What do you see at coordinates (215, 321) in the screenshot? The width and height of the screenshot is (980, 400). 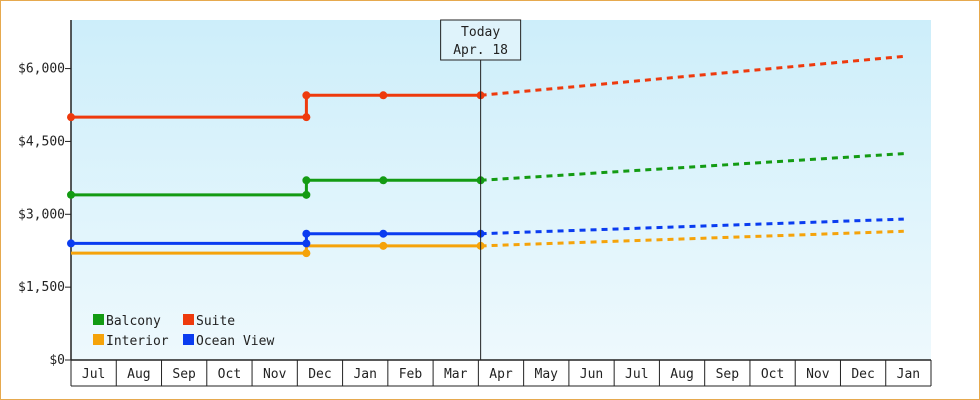 I see `legend-label-suite: Suite` at bounding box center [215, 321].